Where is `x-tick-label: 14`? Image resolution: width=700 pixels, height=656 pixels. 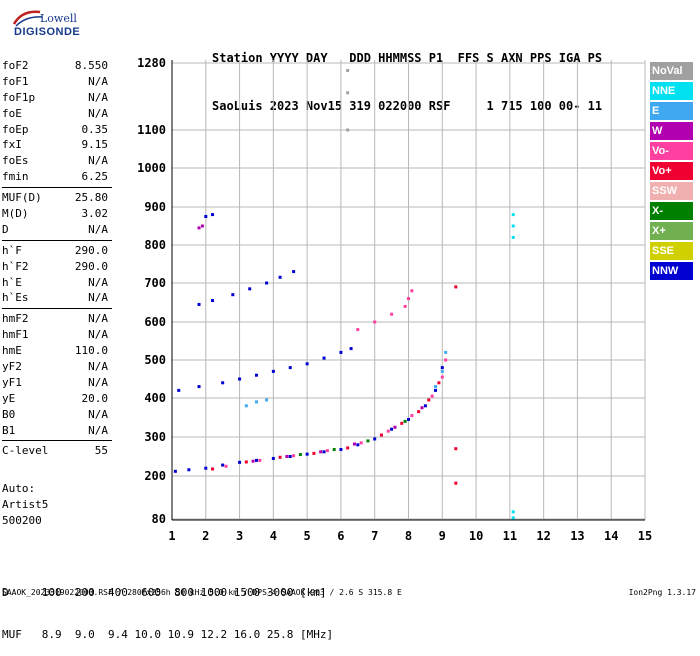 x-tick-label: 14 is located at coordinates (611, 536).